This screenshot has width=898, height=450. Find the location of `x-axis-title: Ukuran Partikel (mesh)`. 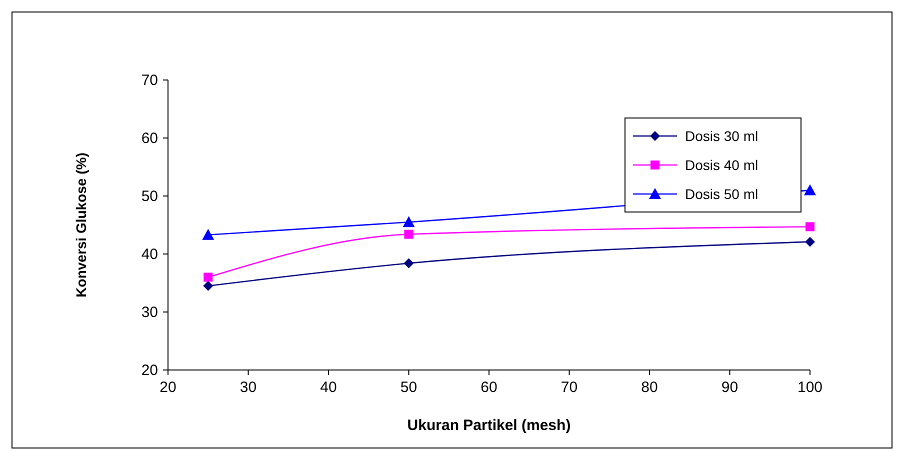

x-axis-title: Ukuran Partikel (mesh) is located at coordinates (489, 425).